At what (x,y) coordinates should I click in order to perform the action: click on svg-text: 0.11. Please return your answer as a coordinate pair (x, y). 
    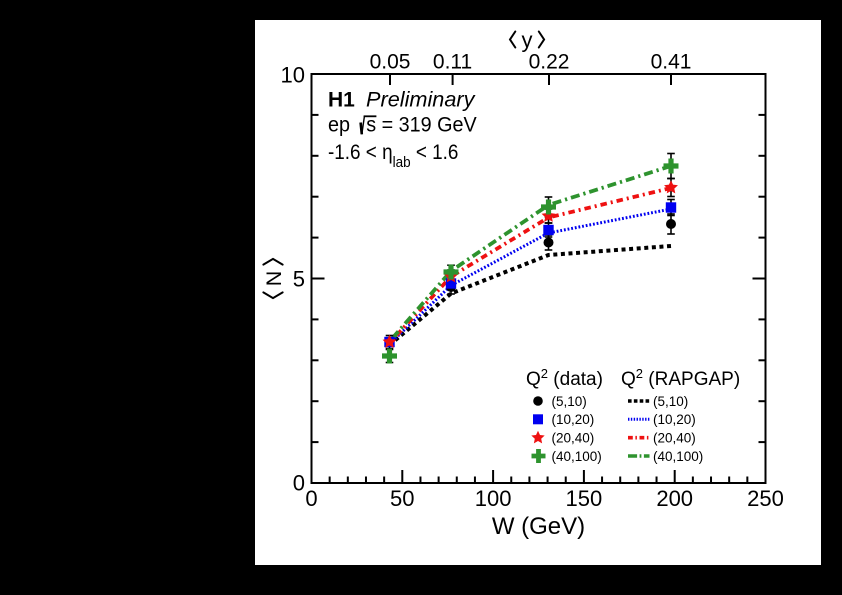
    Looking at the image, I should click on (452, 62).